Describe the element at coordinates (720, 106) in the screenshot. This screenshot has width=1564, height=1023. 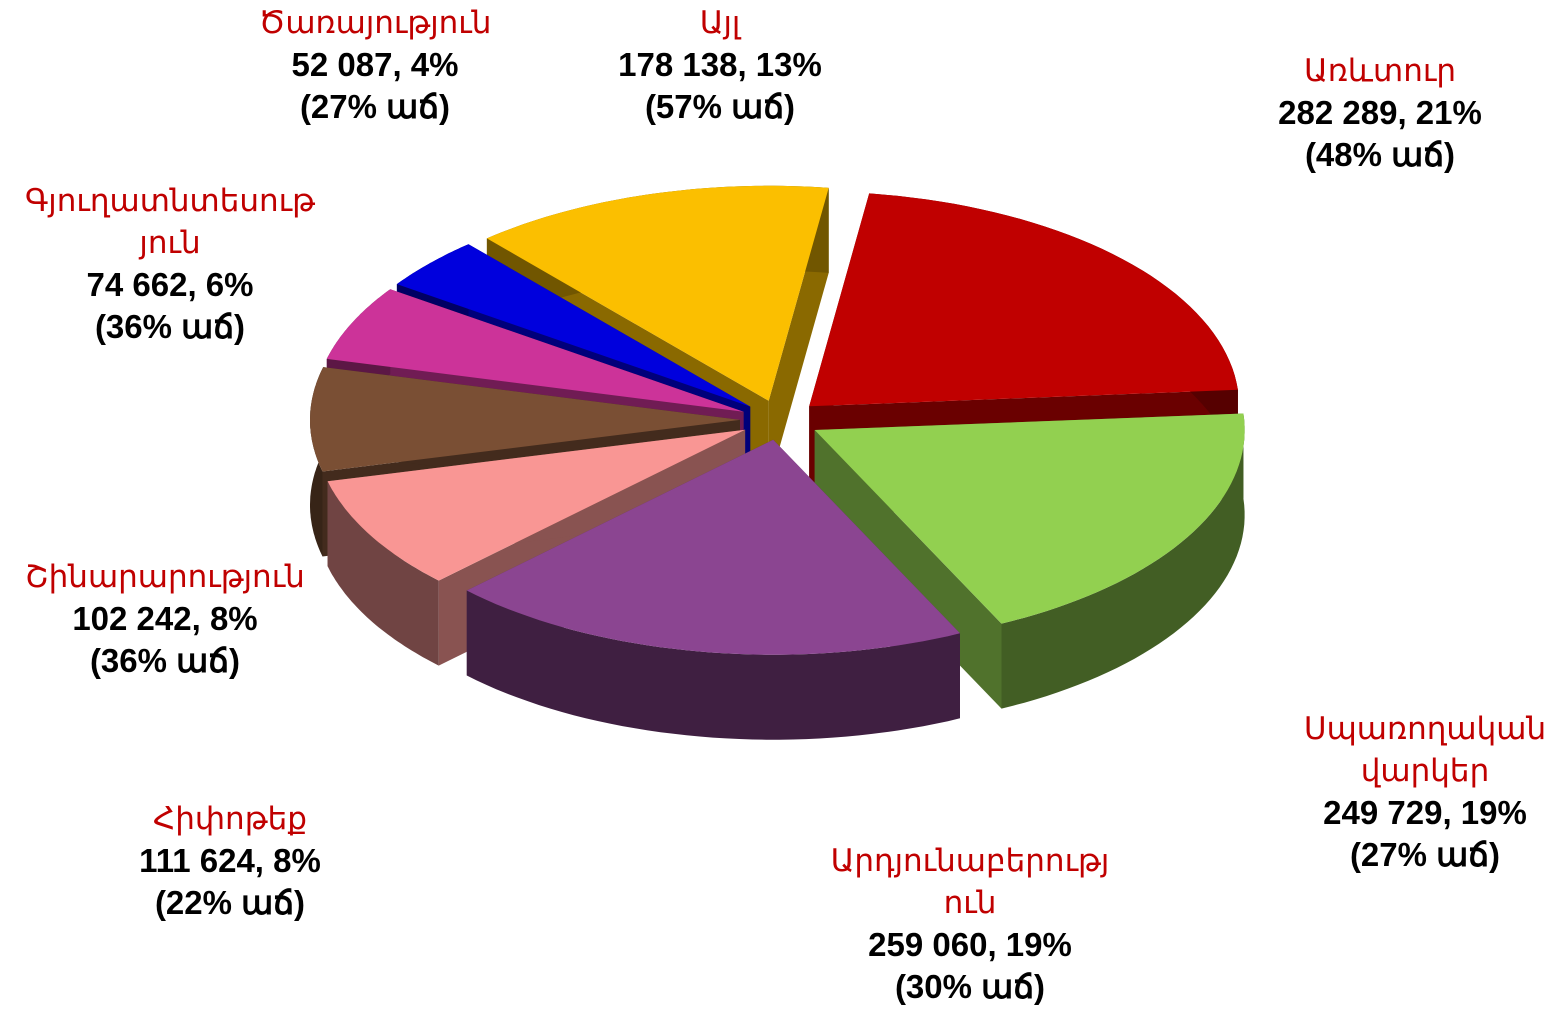
I see `growth-label: (57% աճ)` at that location.